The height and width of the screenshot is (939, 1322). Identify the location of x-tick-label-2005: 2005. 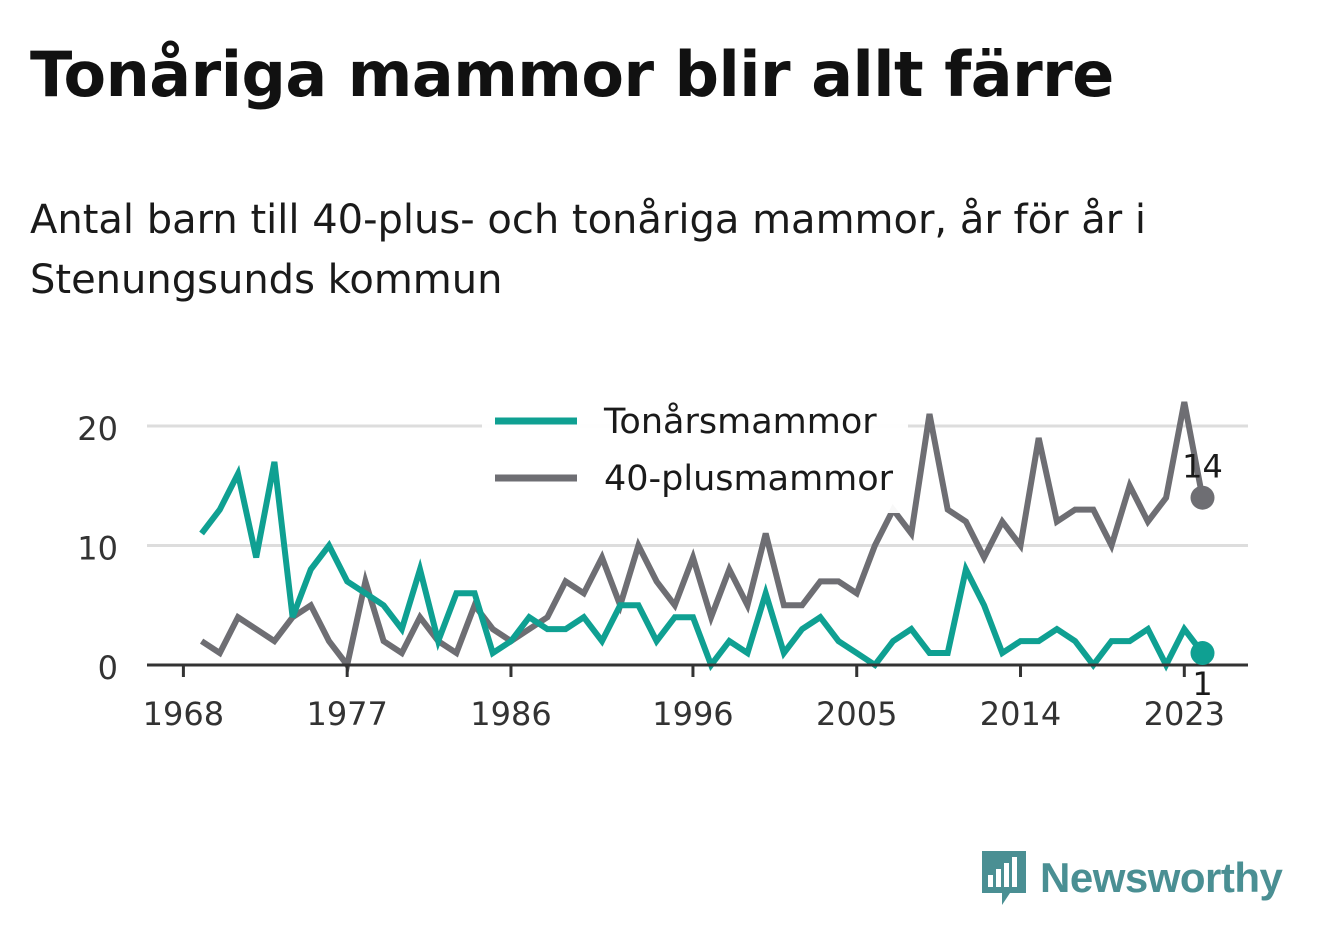
(856, 714).